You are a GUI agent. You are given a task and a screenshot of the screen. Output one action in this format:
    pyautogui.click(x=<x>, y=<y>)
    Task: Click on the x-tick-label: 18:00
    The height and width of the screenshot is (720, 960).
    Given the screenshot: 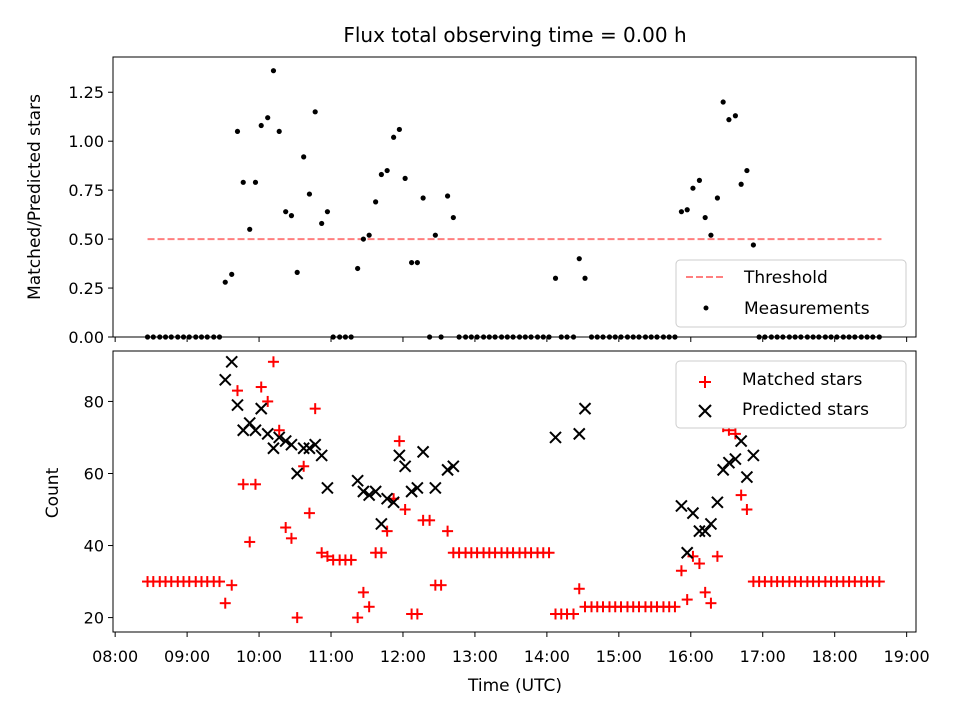 What is the action you would take?
    pyautogui.click(x=835, y=656)
    